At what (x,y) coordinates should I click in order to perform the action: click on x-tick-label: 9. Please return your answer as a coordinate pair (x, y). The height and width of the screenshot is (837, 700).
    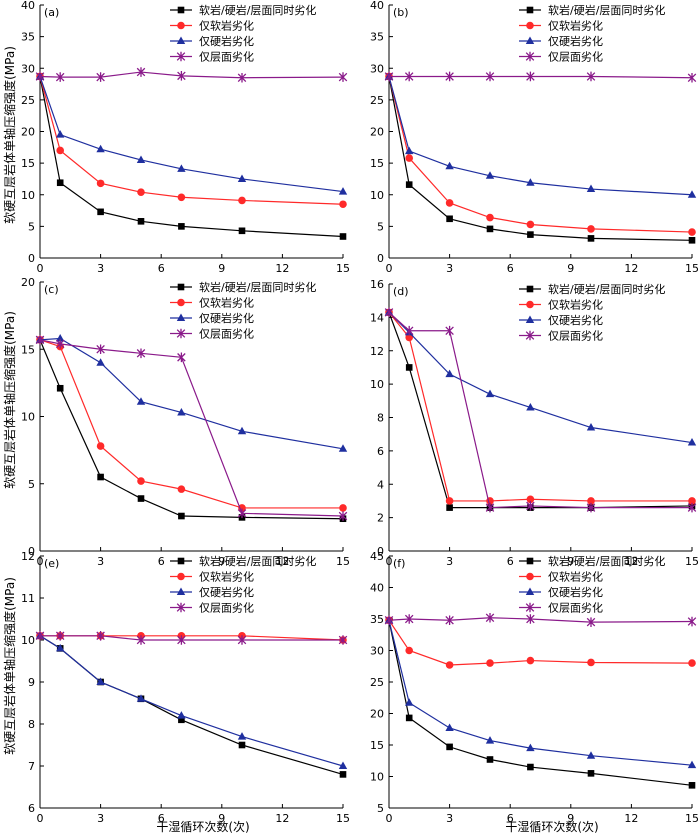
    Looking at the image, I should click on (570, 818).